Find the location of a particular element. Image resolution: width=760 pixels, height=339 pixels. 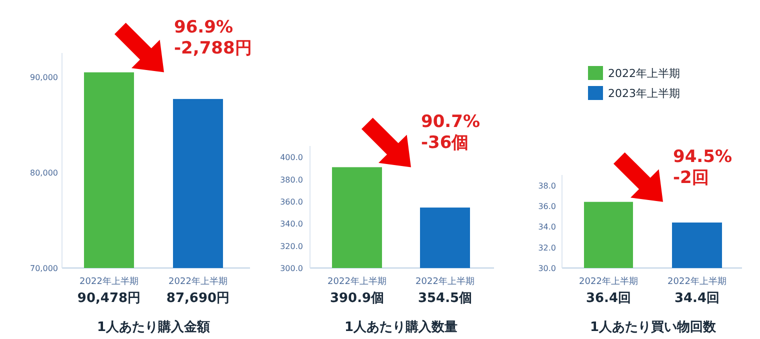

y-tick-label: 340.0 is located at coordinates (291, 224).